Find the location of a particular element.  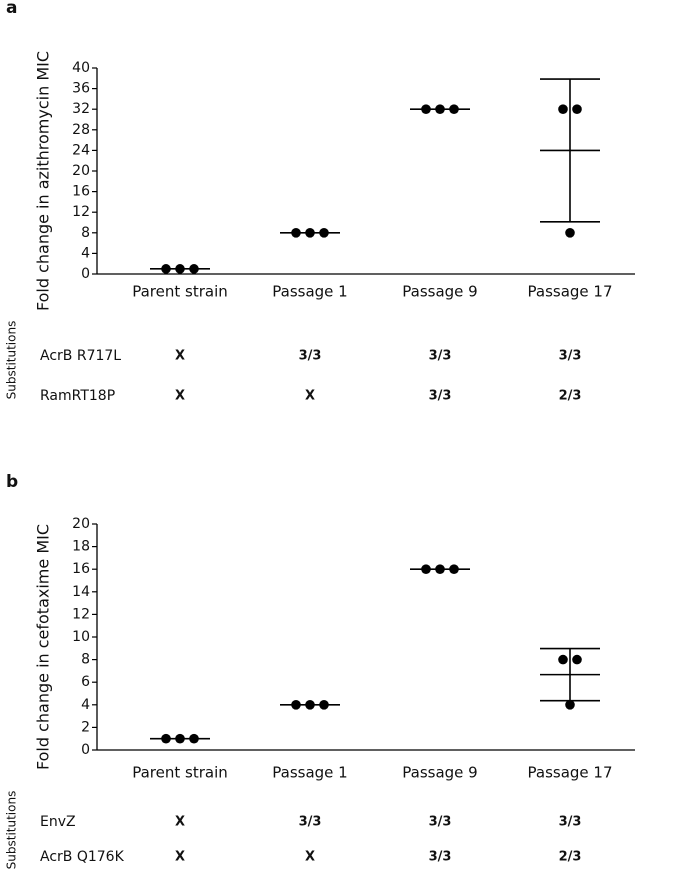

y-axis-label: Fold change in cefotaxime MIC is located at coordinates (43, 647).